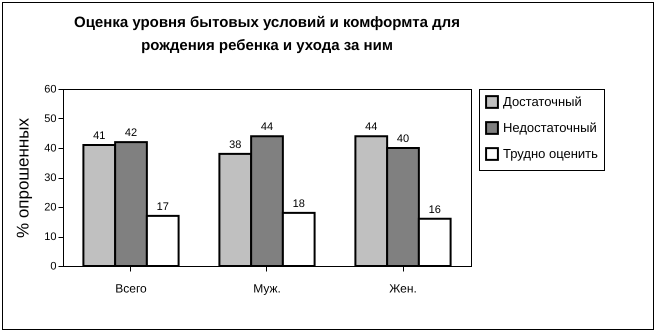 Image resolution: width=658 pixels, height=334 pixels. Describe the element at coordinates (50, 237) in the screenshot. I see `y-tick-label: 10` at that location.